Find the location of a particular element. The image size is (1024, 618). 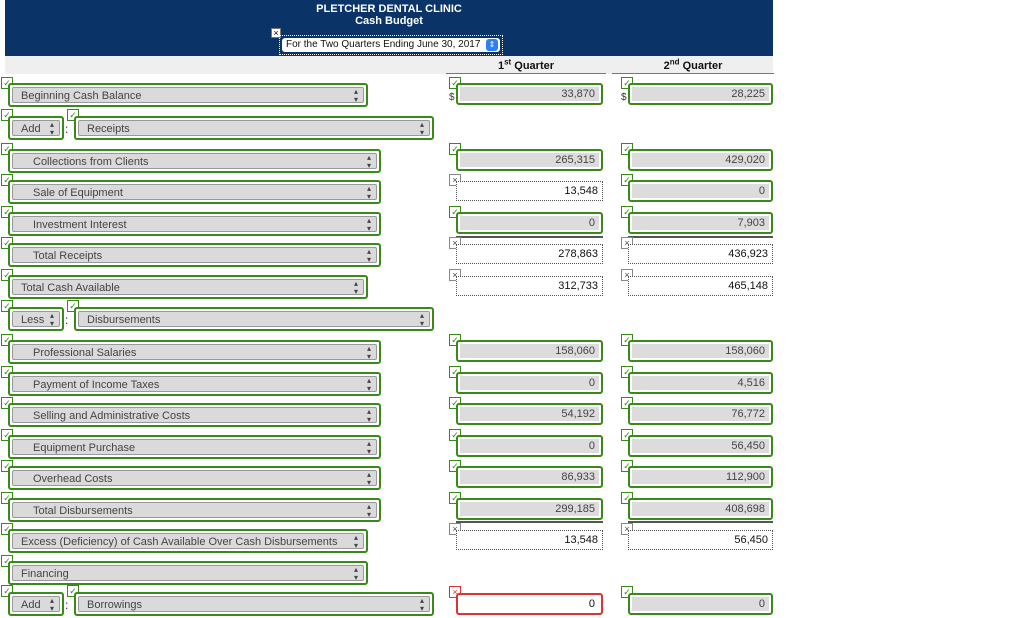

equipment-purchase-label: Equipment Purchase is located at coordinates (84, 448).